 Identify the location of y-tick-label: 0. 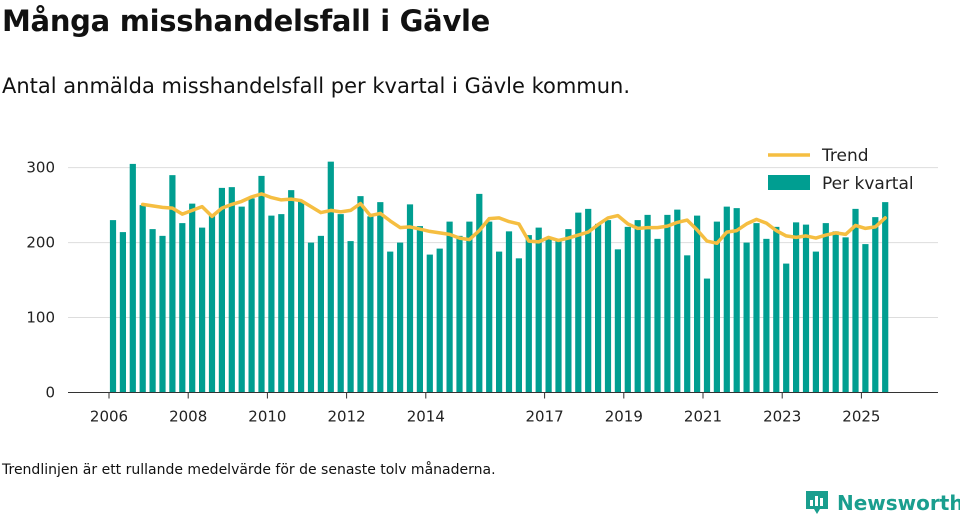
(50, 393).